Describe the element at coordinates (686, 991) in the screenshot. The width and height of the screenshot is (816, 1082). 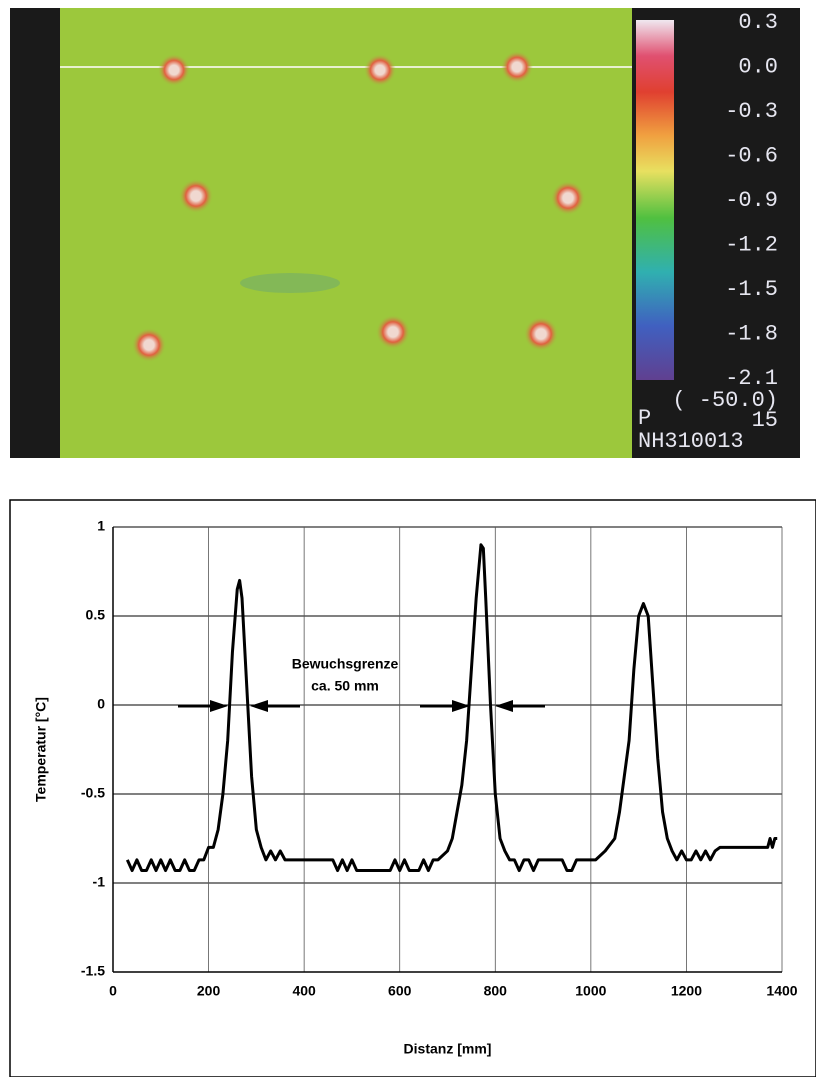
I see `x-tick-label: 1200` at that location.